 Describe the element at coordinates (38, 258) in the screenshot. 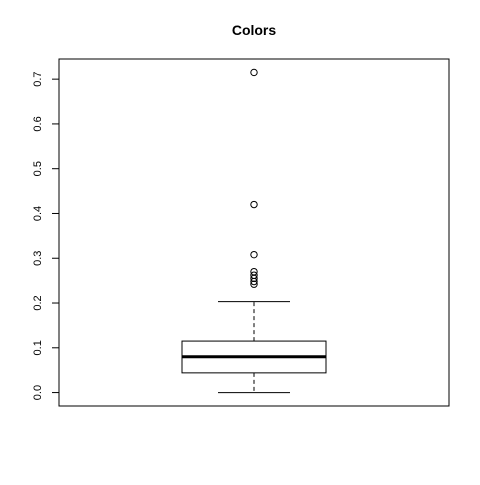

I see `y-tick-label: 0.3` at that location.